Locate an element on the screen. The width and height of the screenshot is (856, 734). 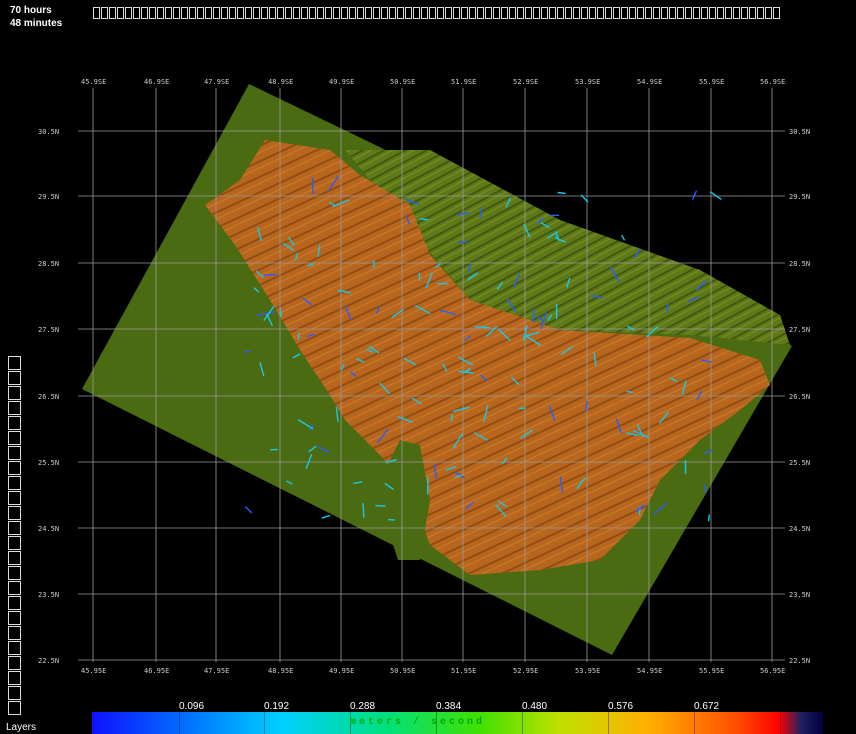
layer-selector is located at coordinates (14, 536).